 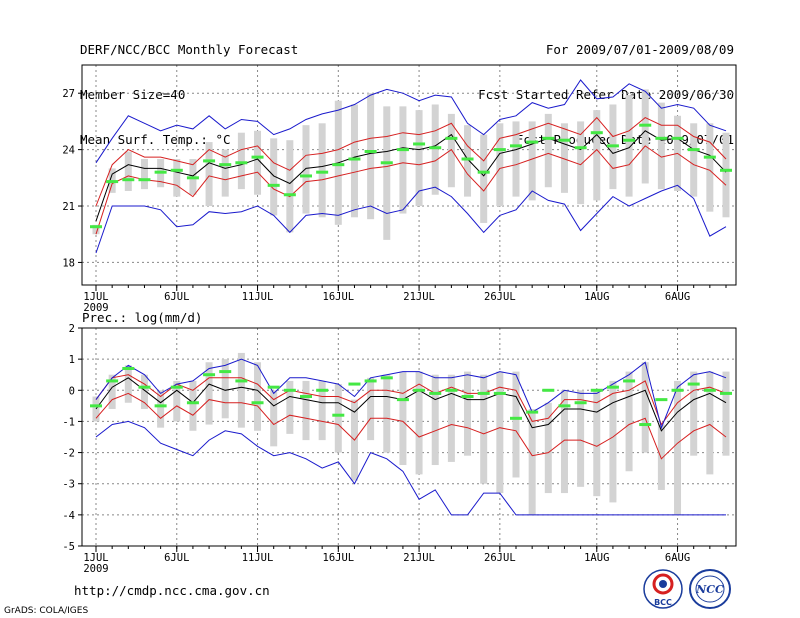 I want to click on chart-title: DERF/NCC/BCC Monthly Forecast, so click(x=189, y=49).